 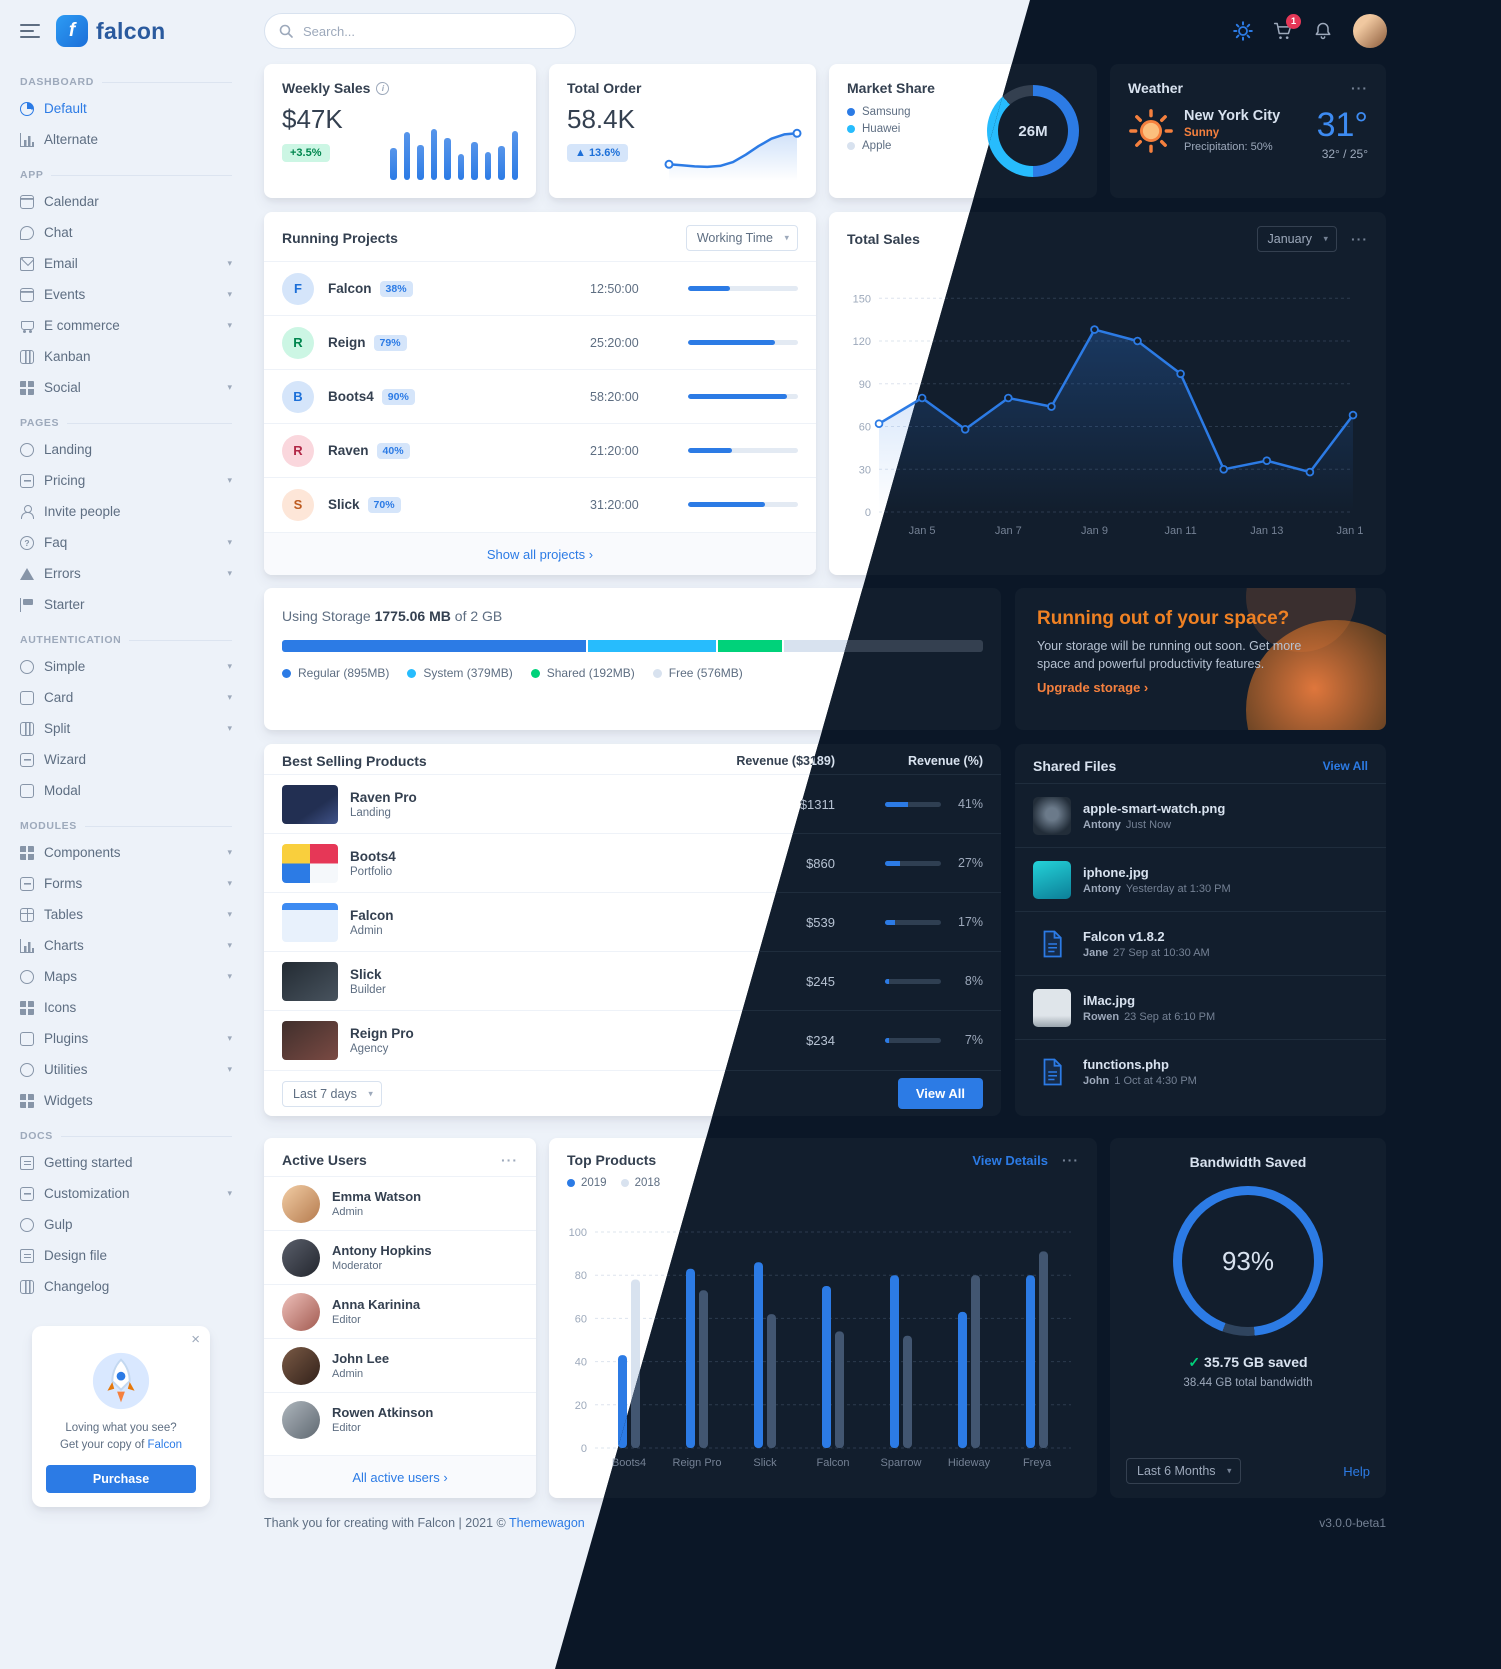 I want to click on sidebar-item-calendar: Calendar, so click(x=126, y=201).